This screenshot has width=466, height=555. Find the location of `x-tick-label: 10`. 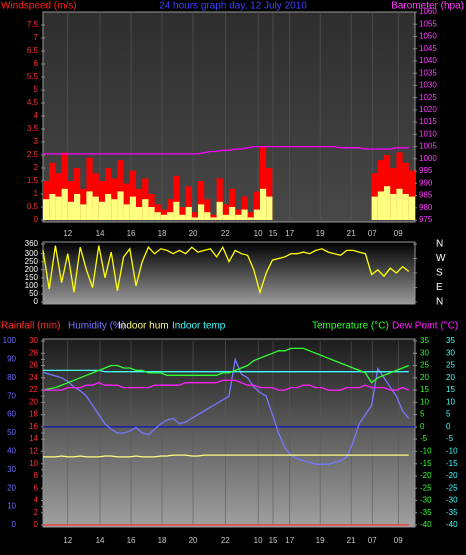

x-tick-label: 10 is located at coordinates (258, 233).